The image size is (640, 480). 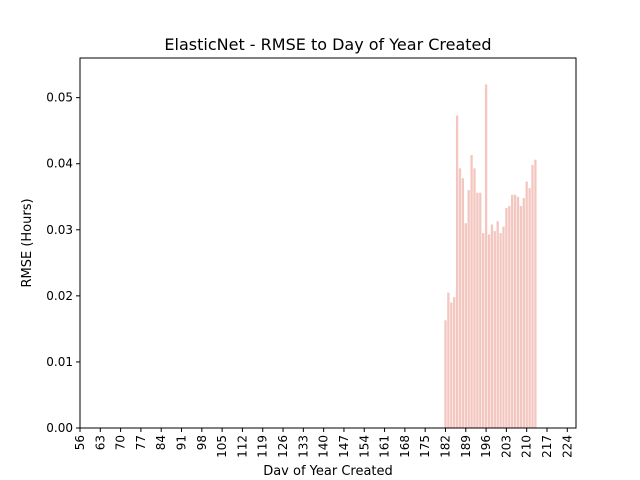 What do you see at coordinates (141, 442) in the screenshot?
I see `x-tick-label: 77` at bounding box center [141, 442].